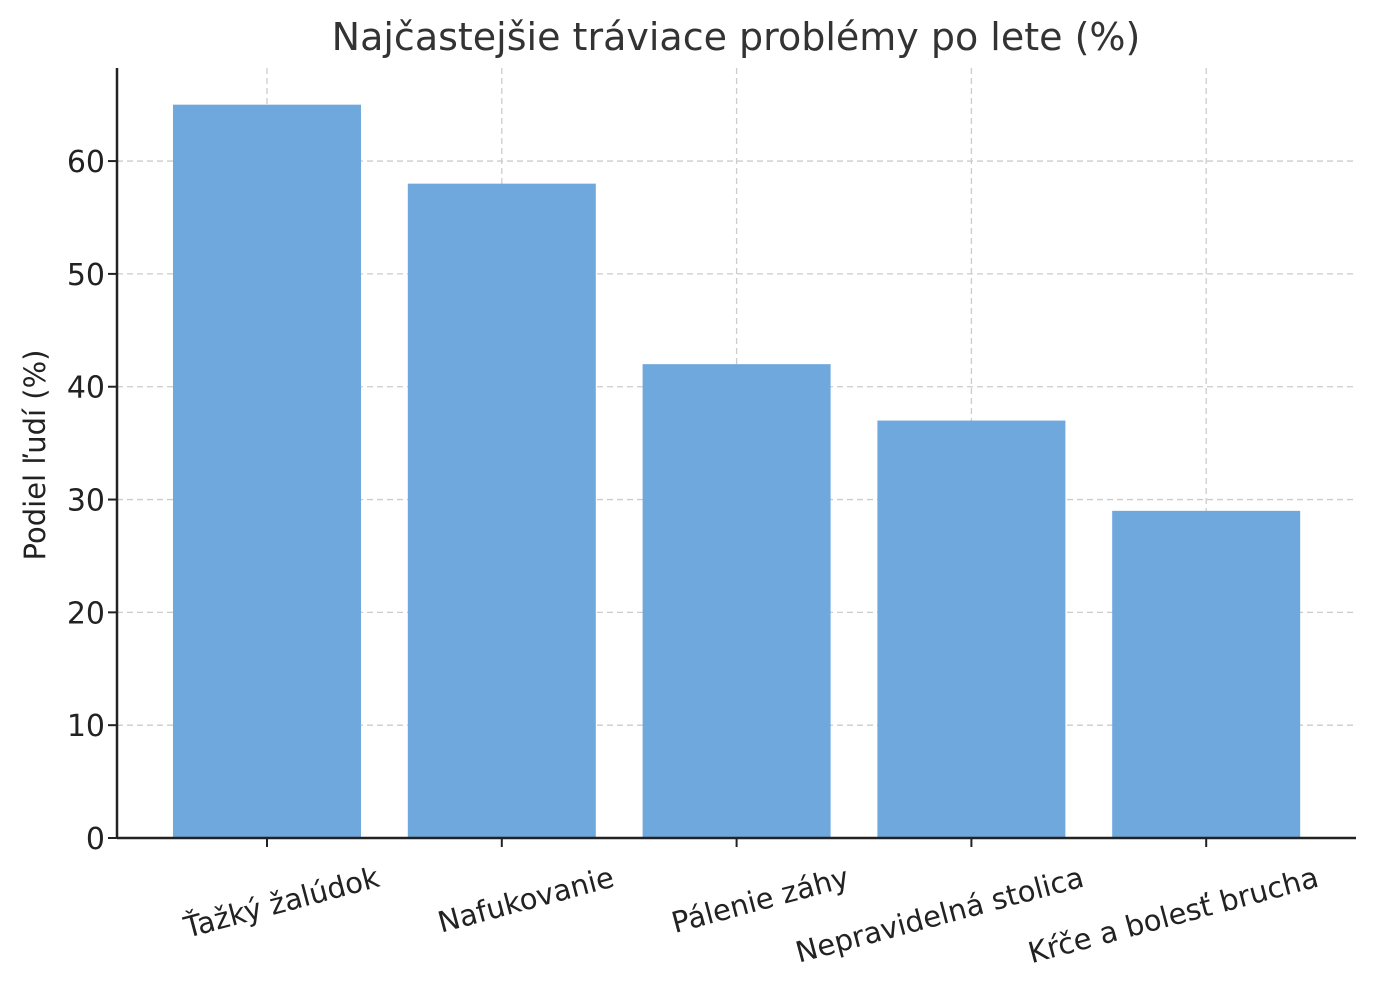 Image resolution: width=1396 pixels, height=989 pixels. Describe the element at coordinates (35, 455) in the screenshot. I see `y-axis-label: Podiel ľudí (%)` at that location.